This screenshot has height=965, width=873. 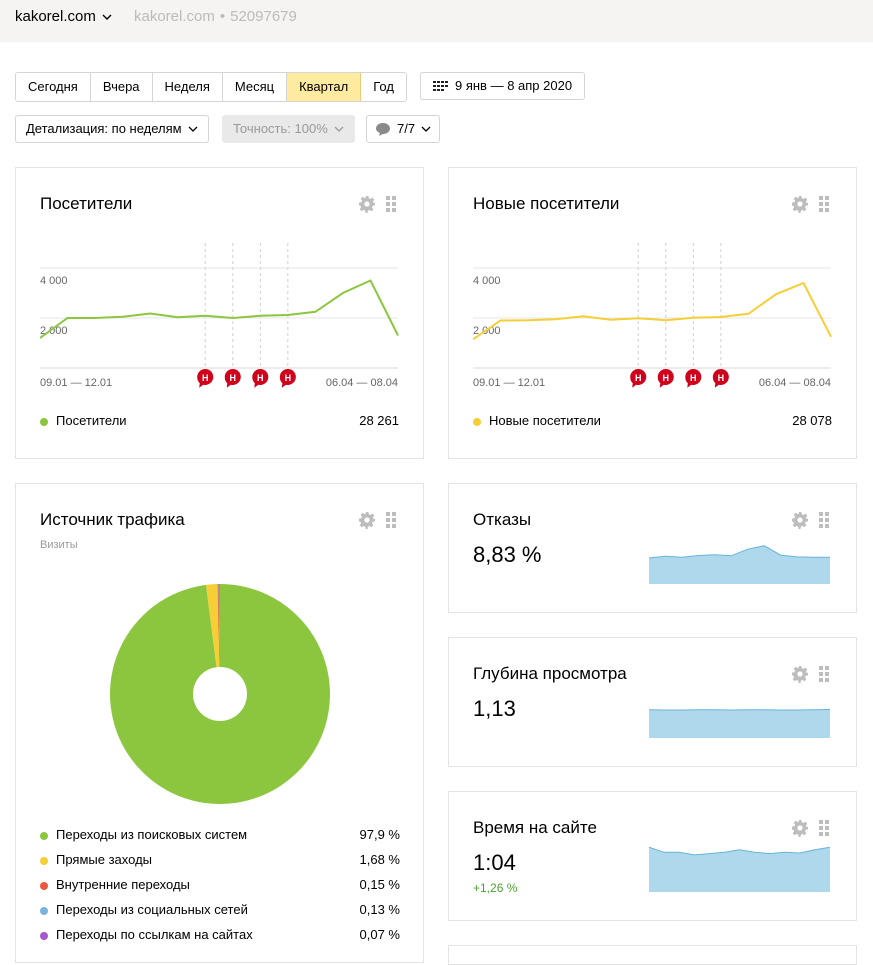 I want to click on legend-label: Прямые заходы, so click(x=104, y=859).